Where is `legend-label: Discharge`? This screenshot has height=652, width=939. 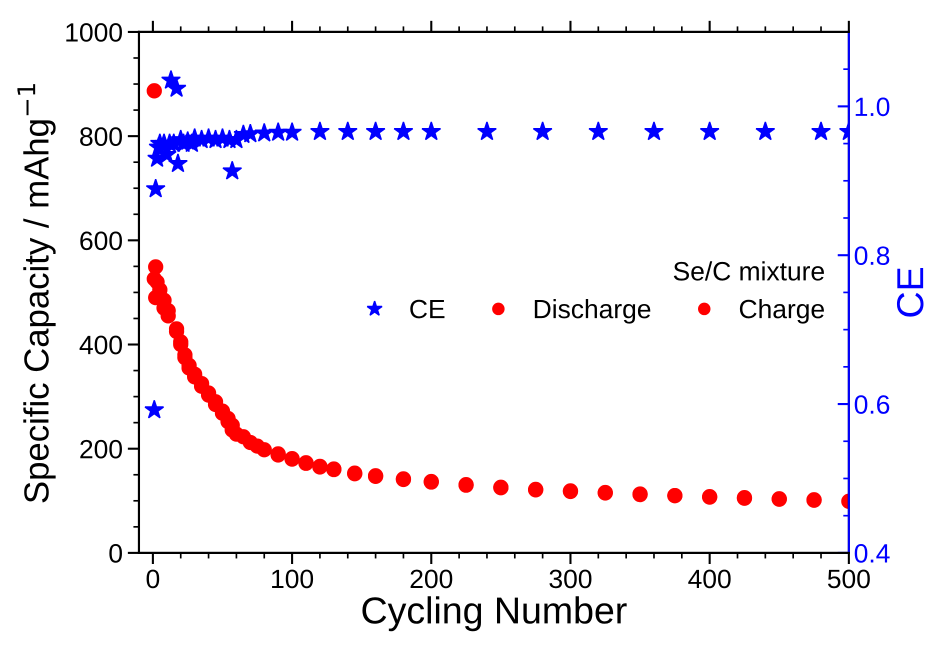 legend-label: Discharge is located at coordinates (592, 311).